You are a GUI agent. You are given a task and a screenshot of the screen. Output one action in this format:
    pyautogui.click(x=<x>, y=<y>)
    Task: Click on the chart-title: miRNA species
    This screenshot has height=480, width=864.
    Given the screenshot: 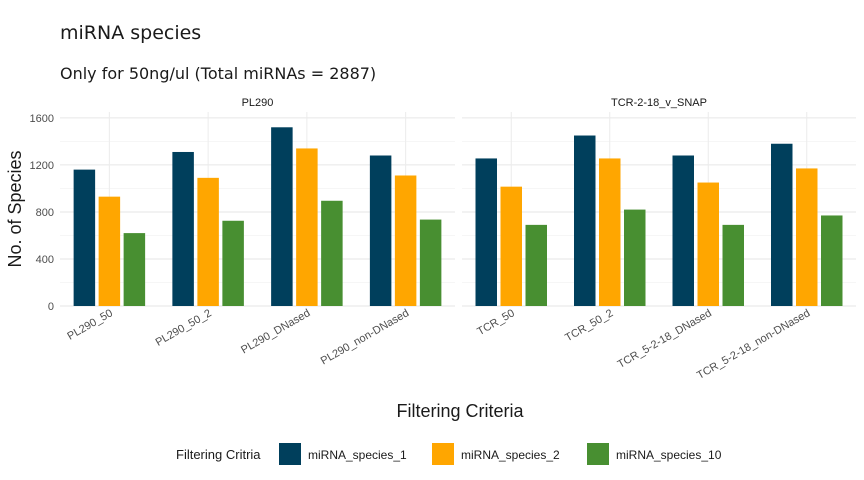 What is the action you would take?
    pyautogui.click(x=131, y=33)
    